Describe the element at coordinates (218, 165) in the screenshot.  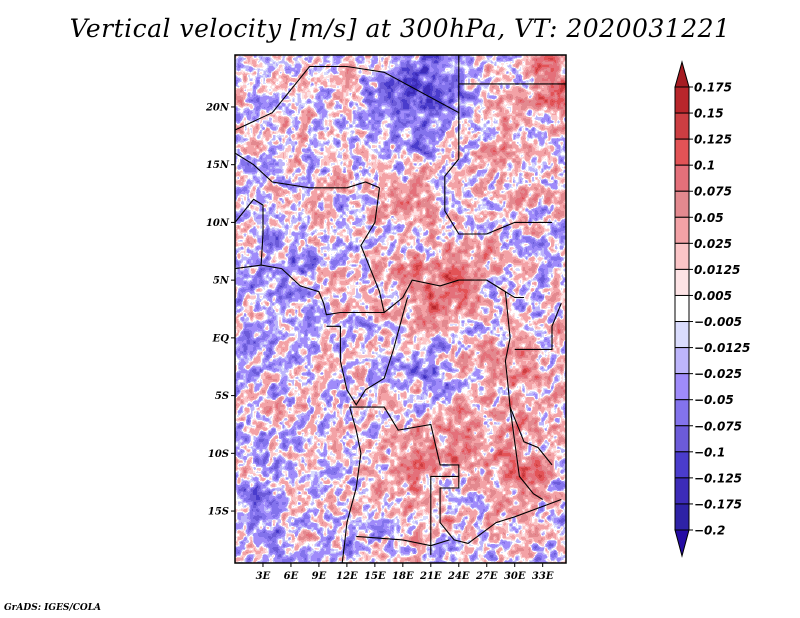
I see `y-tick-label: 15N` at that location.